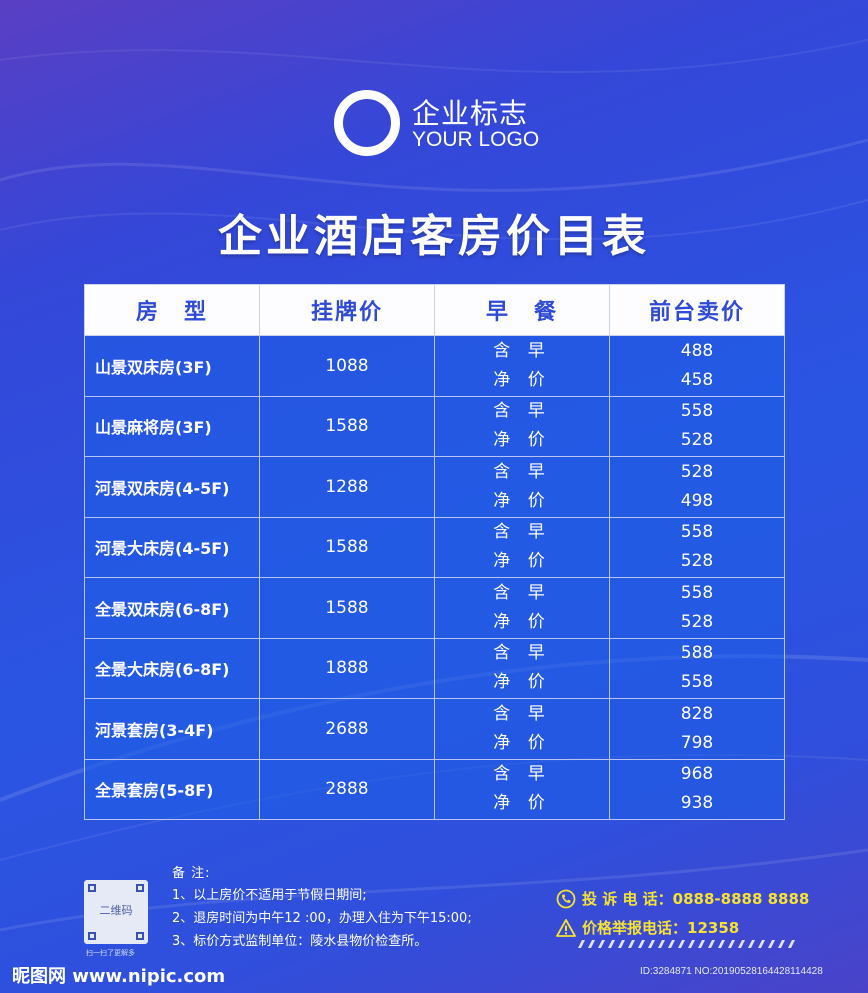 This screenshot has height=993, width=868. What do you see at coordinates (172, 608) in the screenshot?
I see `room-type-cell: 全景双床房(6-8F)` at bounding box center [172, 608].